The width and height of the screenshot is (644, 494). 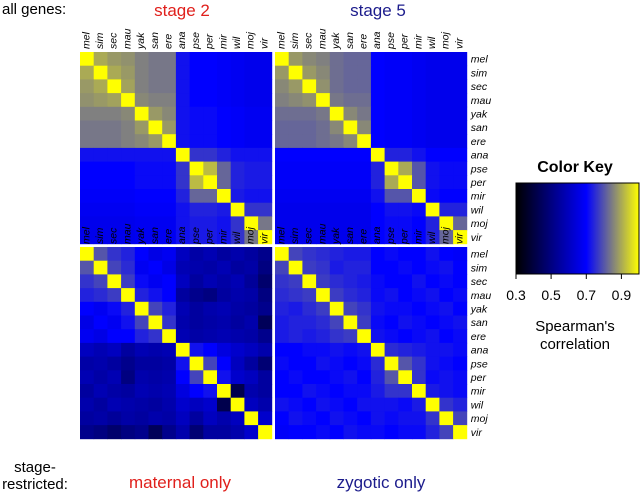 I want to click on row-label: vir, so click(x=477, y=238).